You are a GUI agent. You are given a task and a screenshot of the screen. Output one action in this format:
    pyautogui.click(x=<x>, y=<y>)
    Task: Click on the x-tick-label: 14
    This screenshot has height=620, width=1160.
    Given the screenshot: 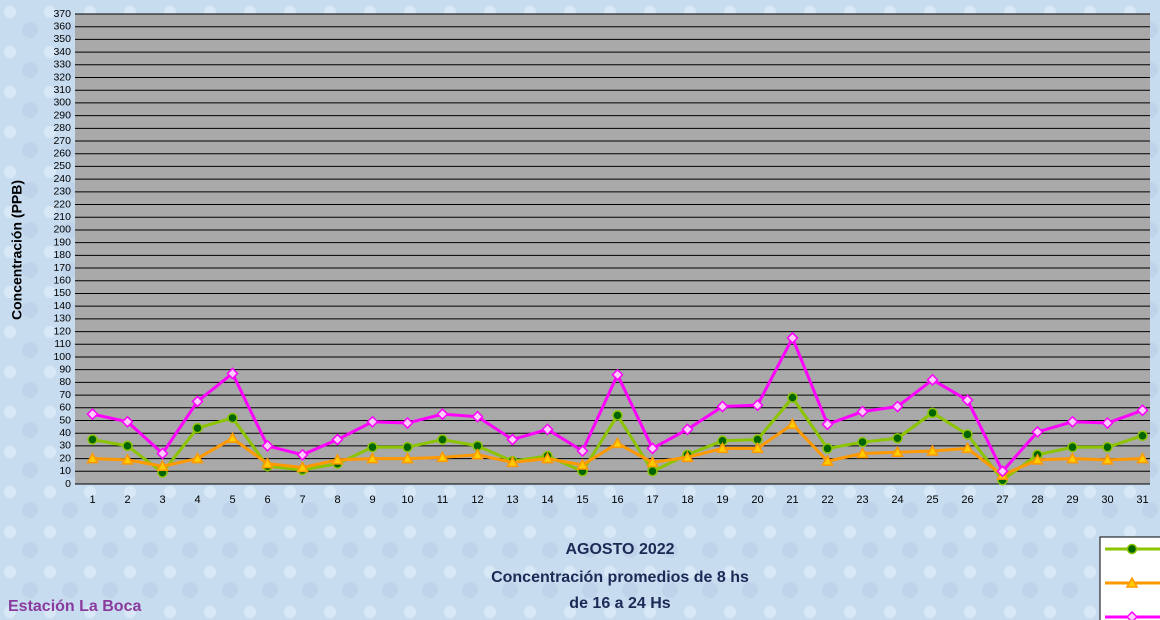 What is the action you would take?
    pyautogui.click(x=547, y=500)
    